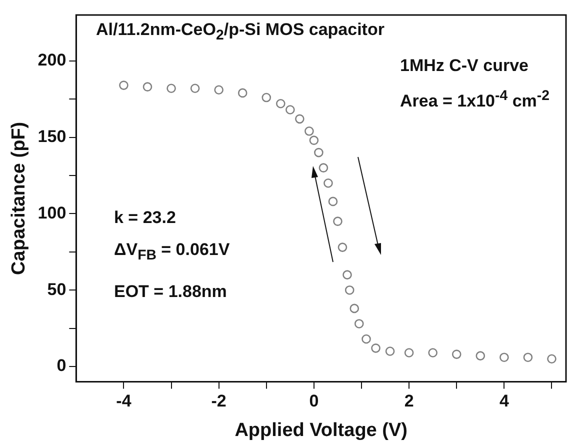  What do you see at coordinates (56, 289) in the screenshot?
I see `y-tick-label: 50` at bounding box center [56, 289].